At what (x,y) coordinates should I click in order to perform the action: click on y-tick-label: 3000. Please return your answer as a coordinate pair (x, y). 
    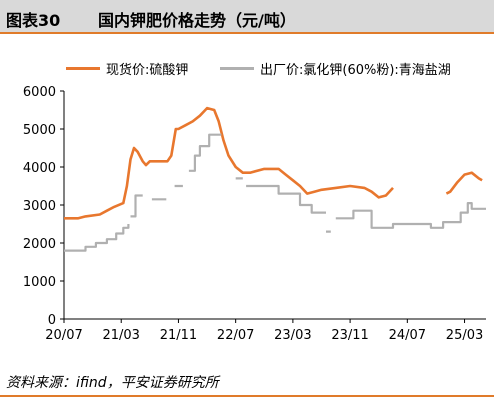
    Looking at the image, I should click on (39, 206).